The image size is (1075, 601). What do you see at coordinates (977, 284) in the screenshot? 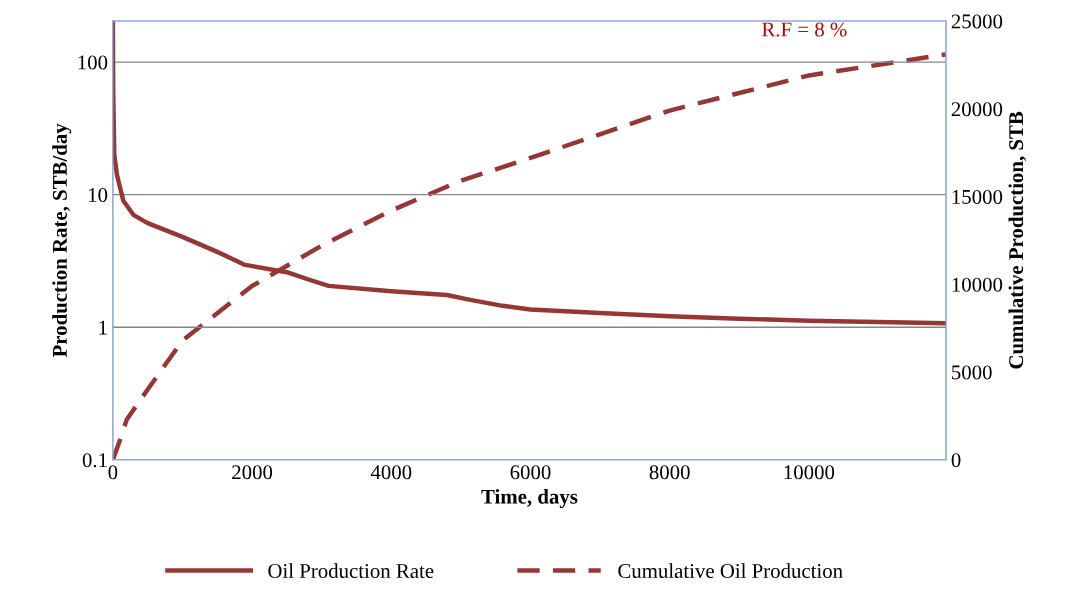
I see `y2-tick-label: 10000` at bounding box center [977, 284].